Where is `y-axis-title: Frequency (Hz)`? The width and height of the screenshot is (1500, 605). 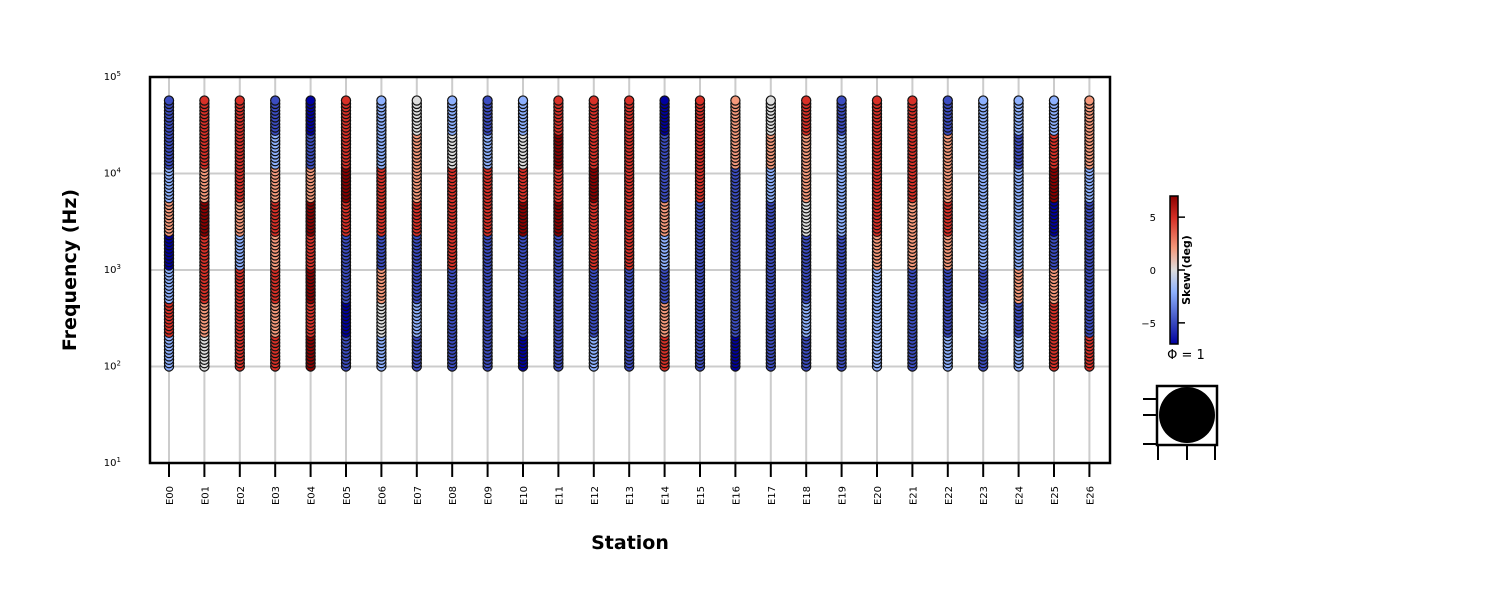 y-axis-title: Frequency (Hz) is located at coordinates (70, 270).